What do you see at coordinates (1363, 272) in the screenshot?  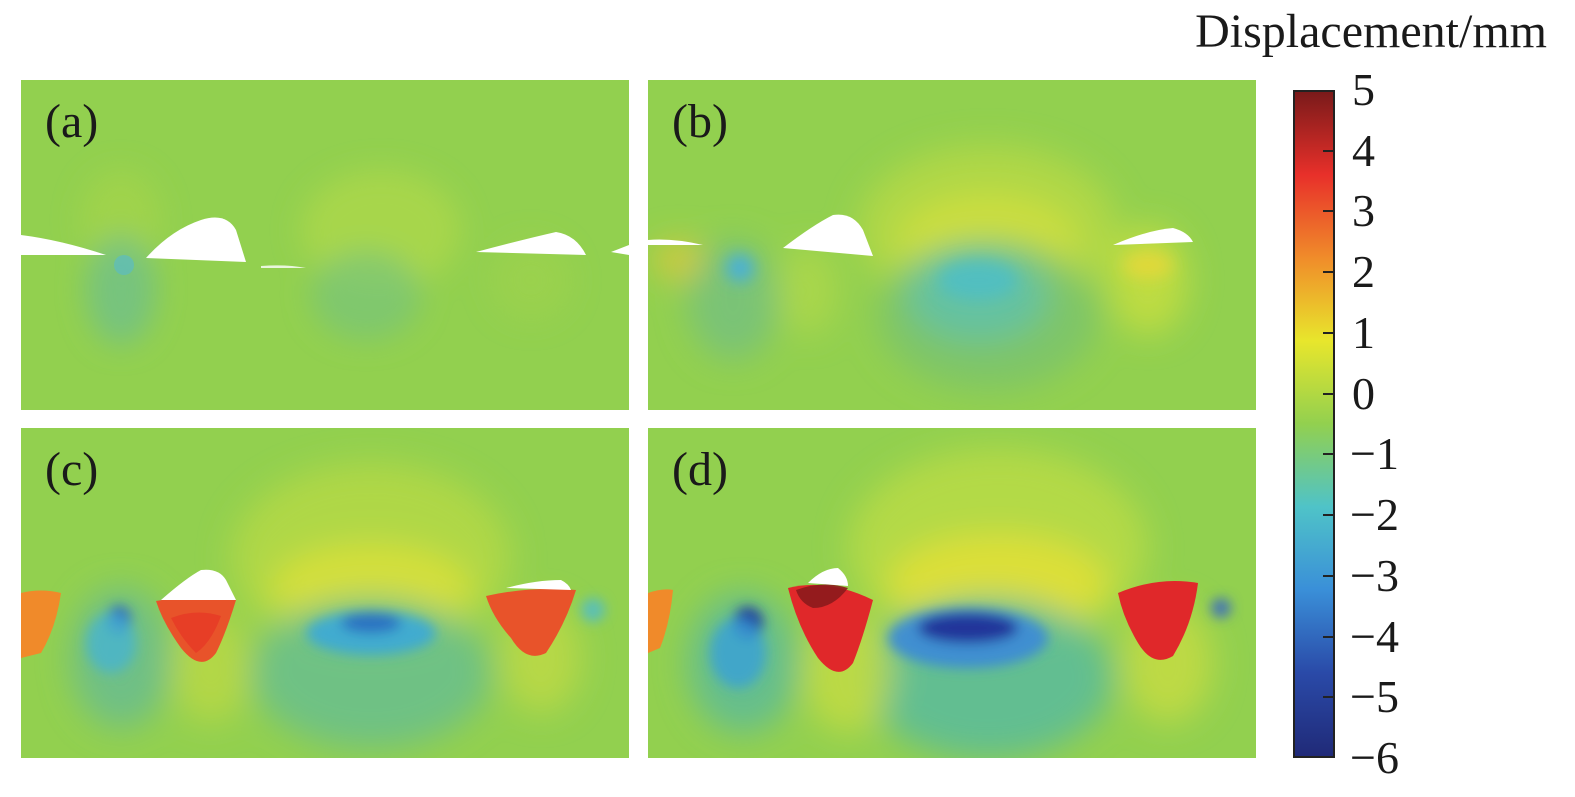 I see `colorbar-tick-label: 2` at bounding box center [1363, 272].